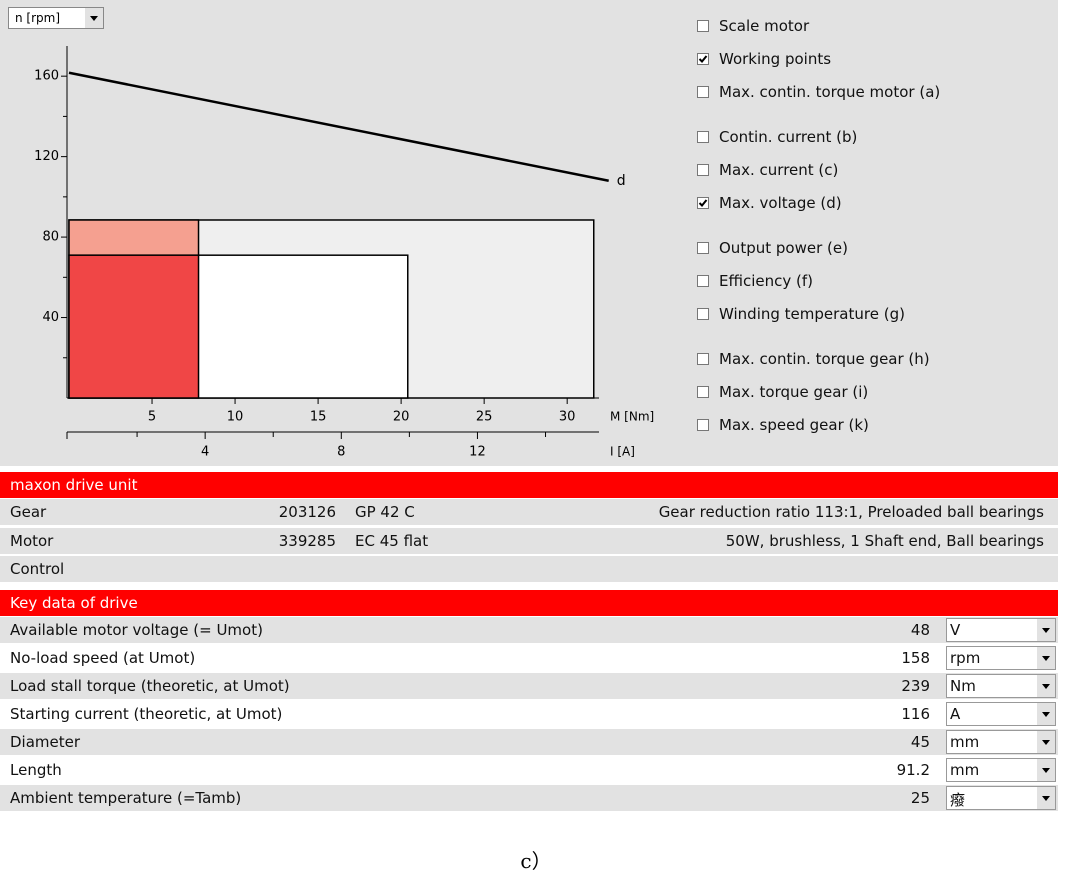  I want to click on value: 91.2, so click(913, 770).